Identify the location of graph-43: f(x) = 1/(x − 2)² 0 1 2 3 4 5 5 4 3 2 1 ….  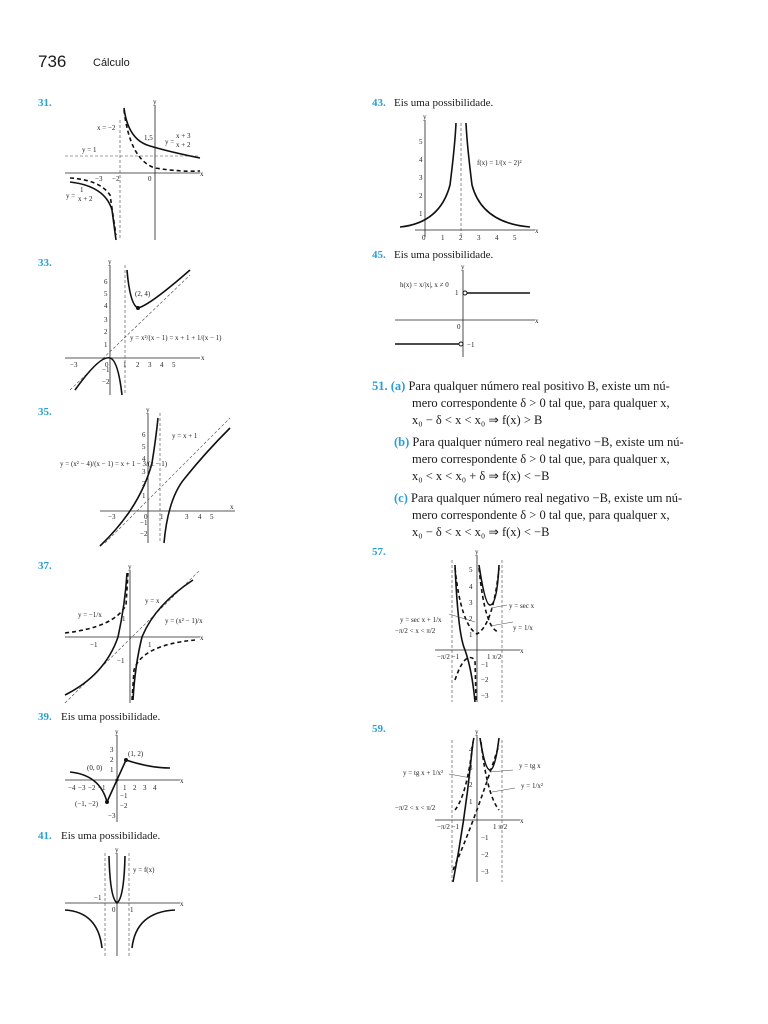
(469, 177).